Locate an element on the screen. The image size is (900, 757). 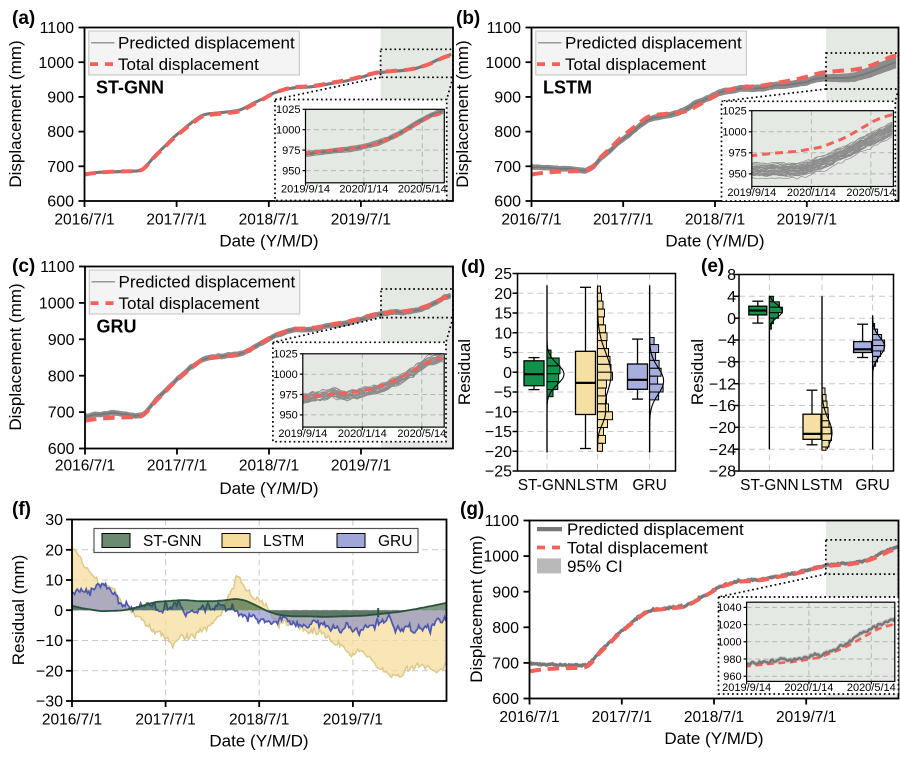
svg-text: −15 is located at coordinates (498, 432).